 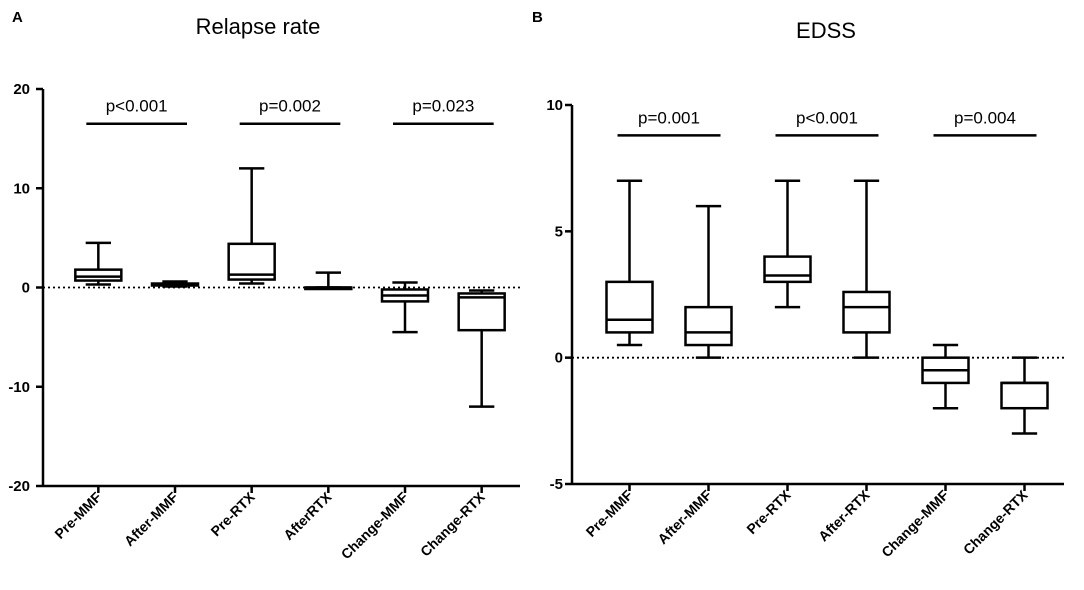 What do you see at coordinates (669, 117) in the screenshot?
I see `p-value-label: p=0.001` at bounding box center [669, 117].